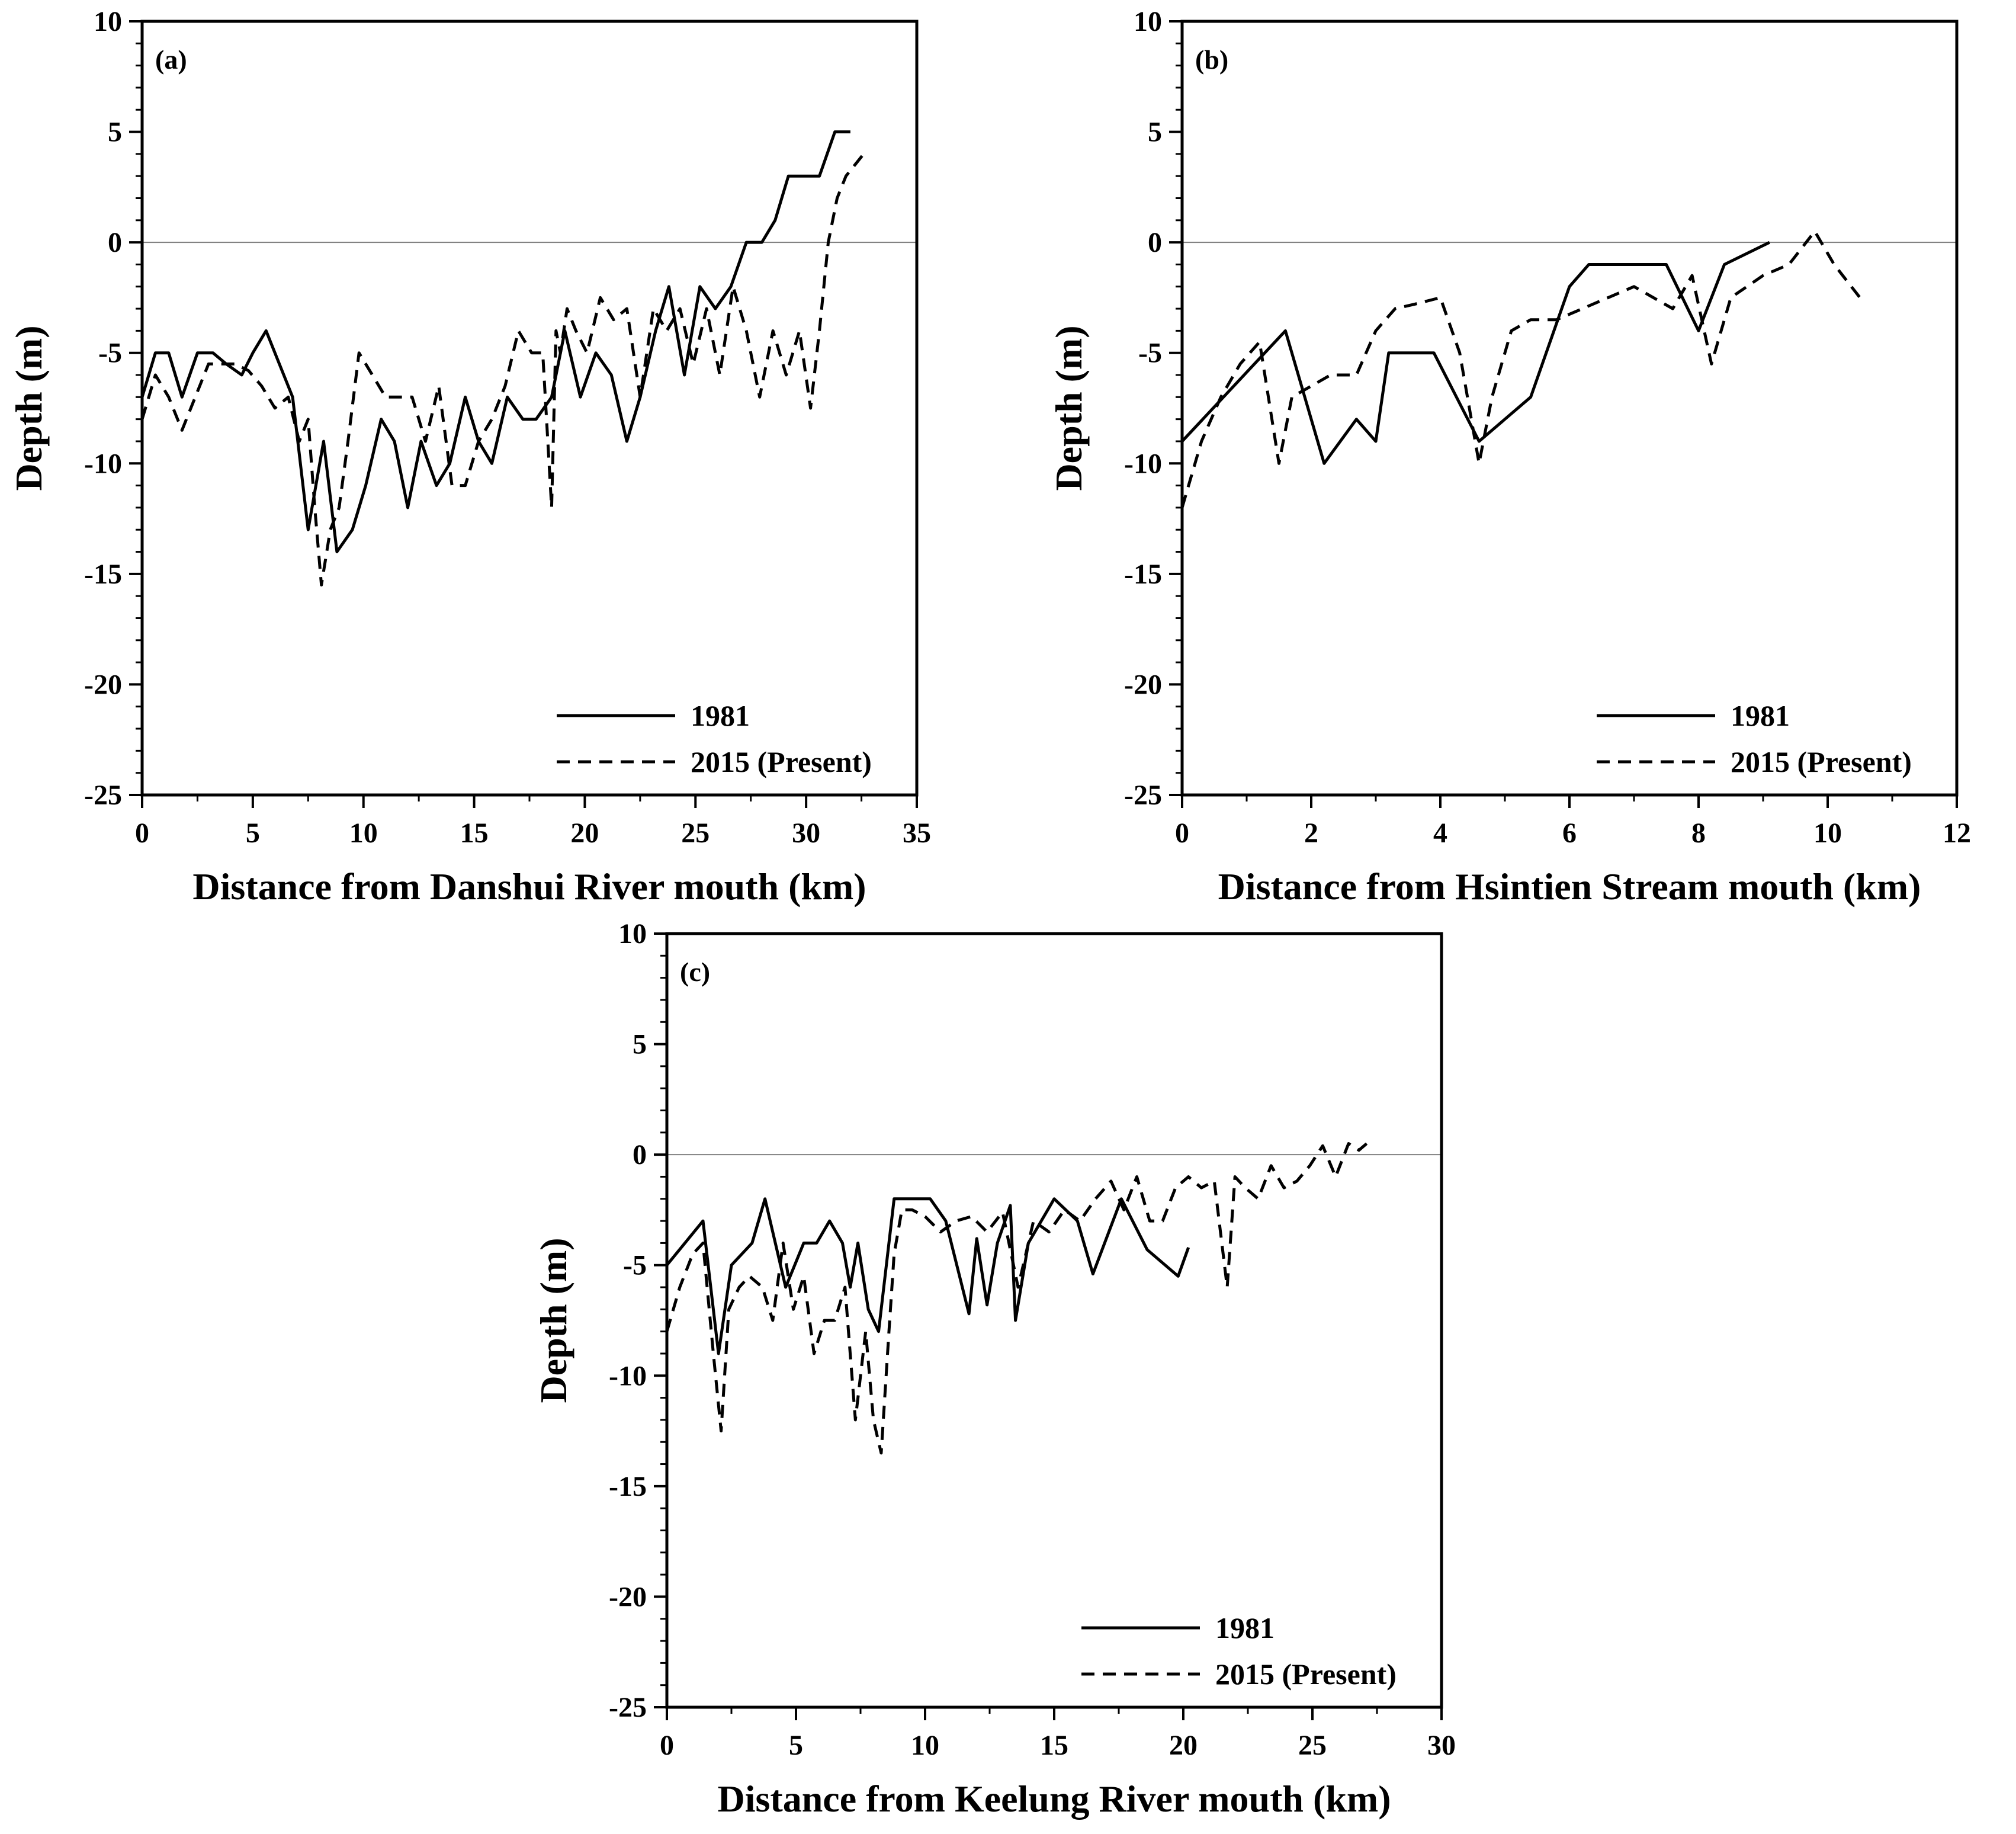  Describe the element at coordinates (1211, 59) in the screenshot. I see `panel-label: (b)` at that location.